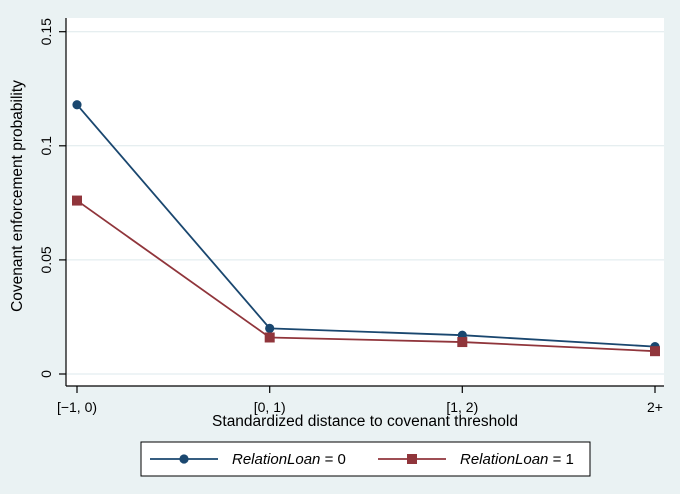 The image size is (680, 494). What do you see at coordinates (77, 407) in the screenshot?
I see `x-tick-label: [−1, 0)` at bounding box center [77, 407].